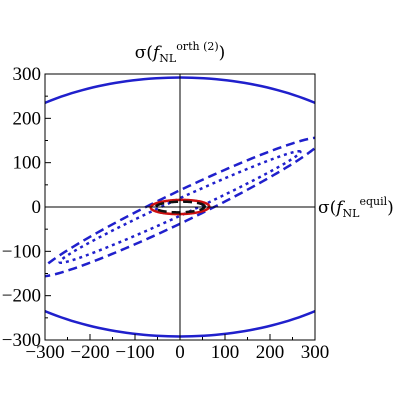 Image resolution: width=405 pixels, height=405 pixels. What do you see at coordinates (356, 207) in the screenshot?
I see `x-axis-label: σ(fNLequil)` at bounding box center [356, 207].